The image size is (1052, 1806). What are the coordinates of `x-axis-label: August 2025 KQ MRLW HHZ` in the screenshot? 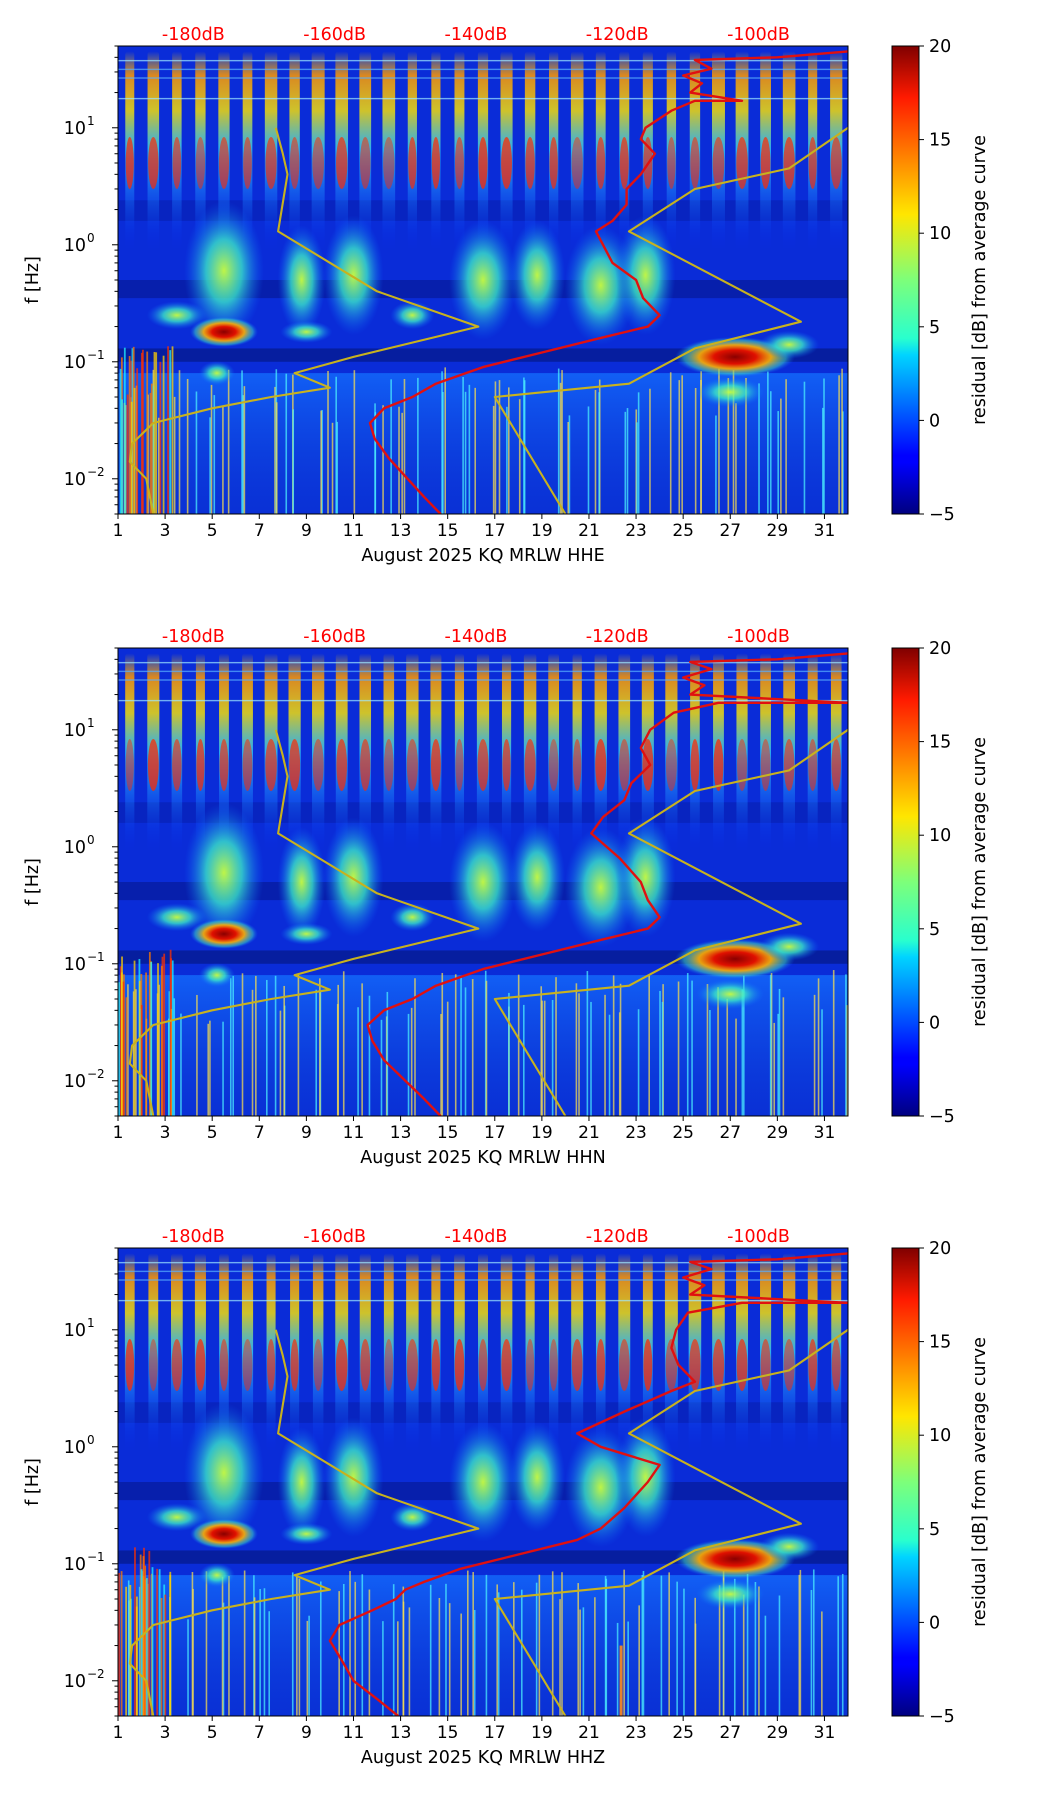 It's located at (483, 1758).